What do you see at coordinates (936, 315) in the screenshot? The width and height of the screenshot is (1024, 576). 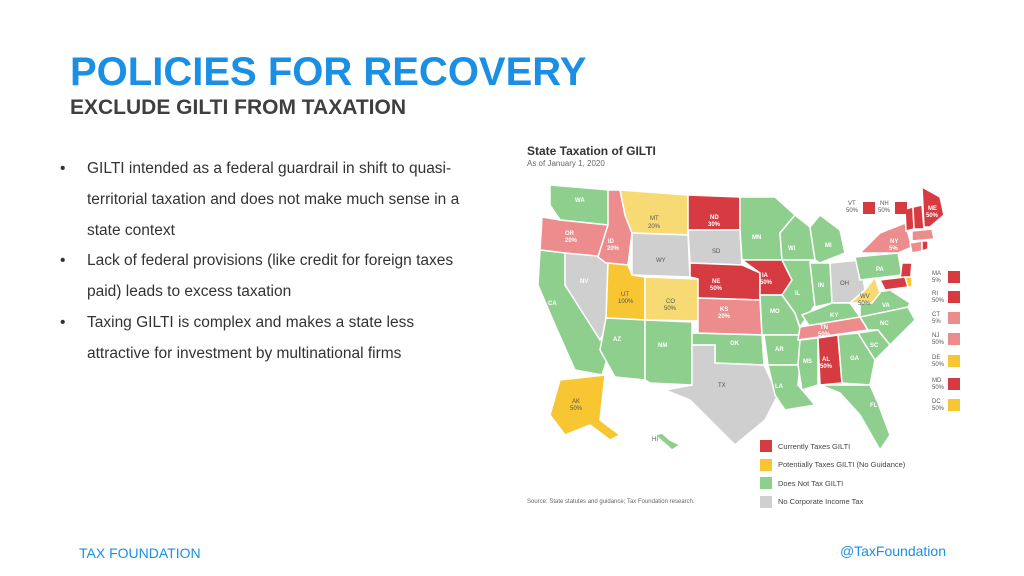 I see `side-label-ct: CT` at bounding box center [936, 315].